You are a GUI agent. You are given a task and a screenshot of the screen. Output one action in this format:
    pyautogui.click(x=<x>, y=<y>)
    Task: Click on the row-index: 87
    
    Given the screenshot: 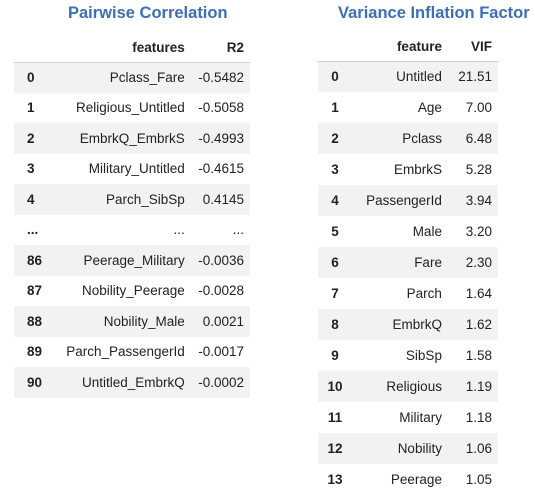 What is the action you would take?
    pyautogui.click(x=35, y=291)
    